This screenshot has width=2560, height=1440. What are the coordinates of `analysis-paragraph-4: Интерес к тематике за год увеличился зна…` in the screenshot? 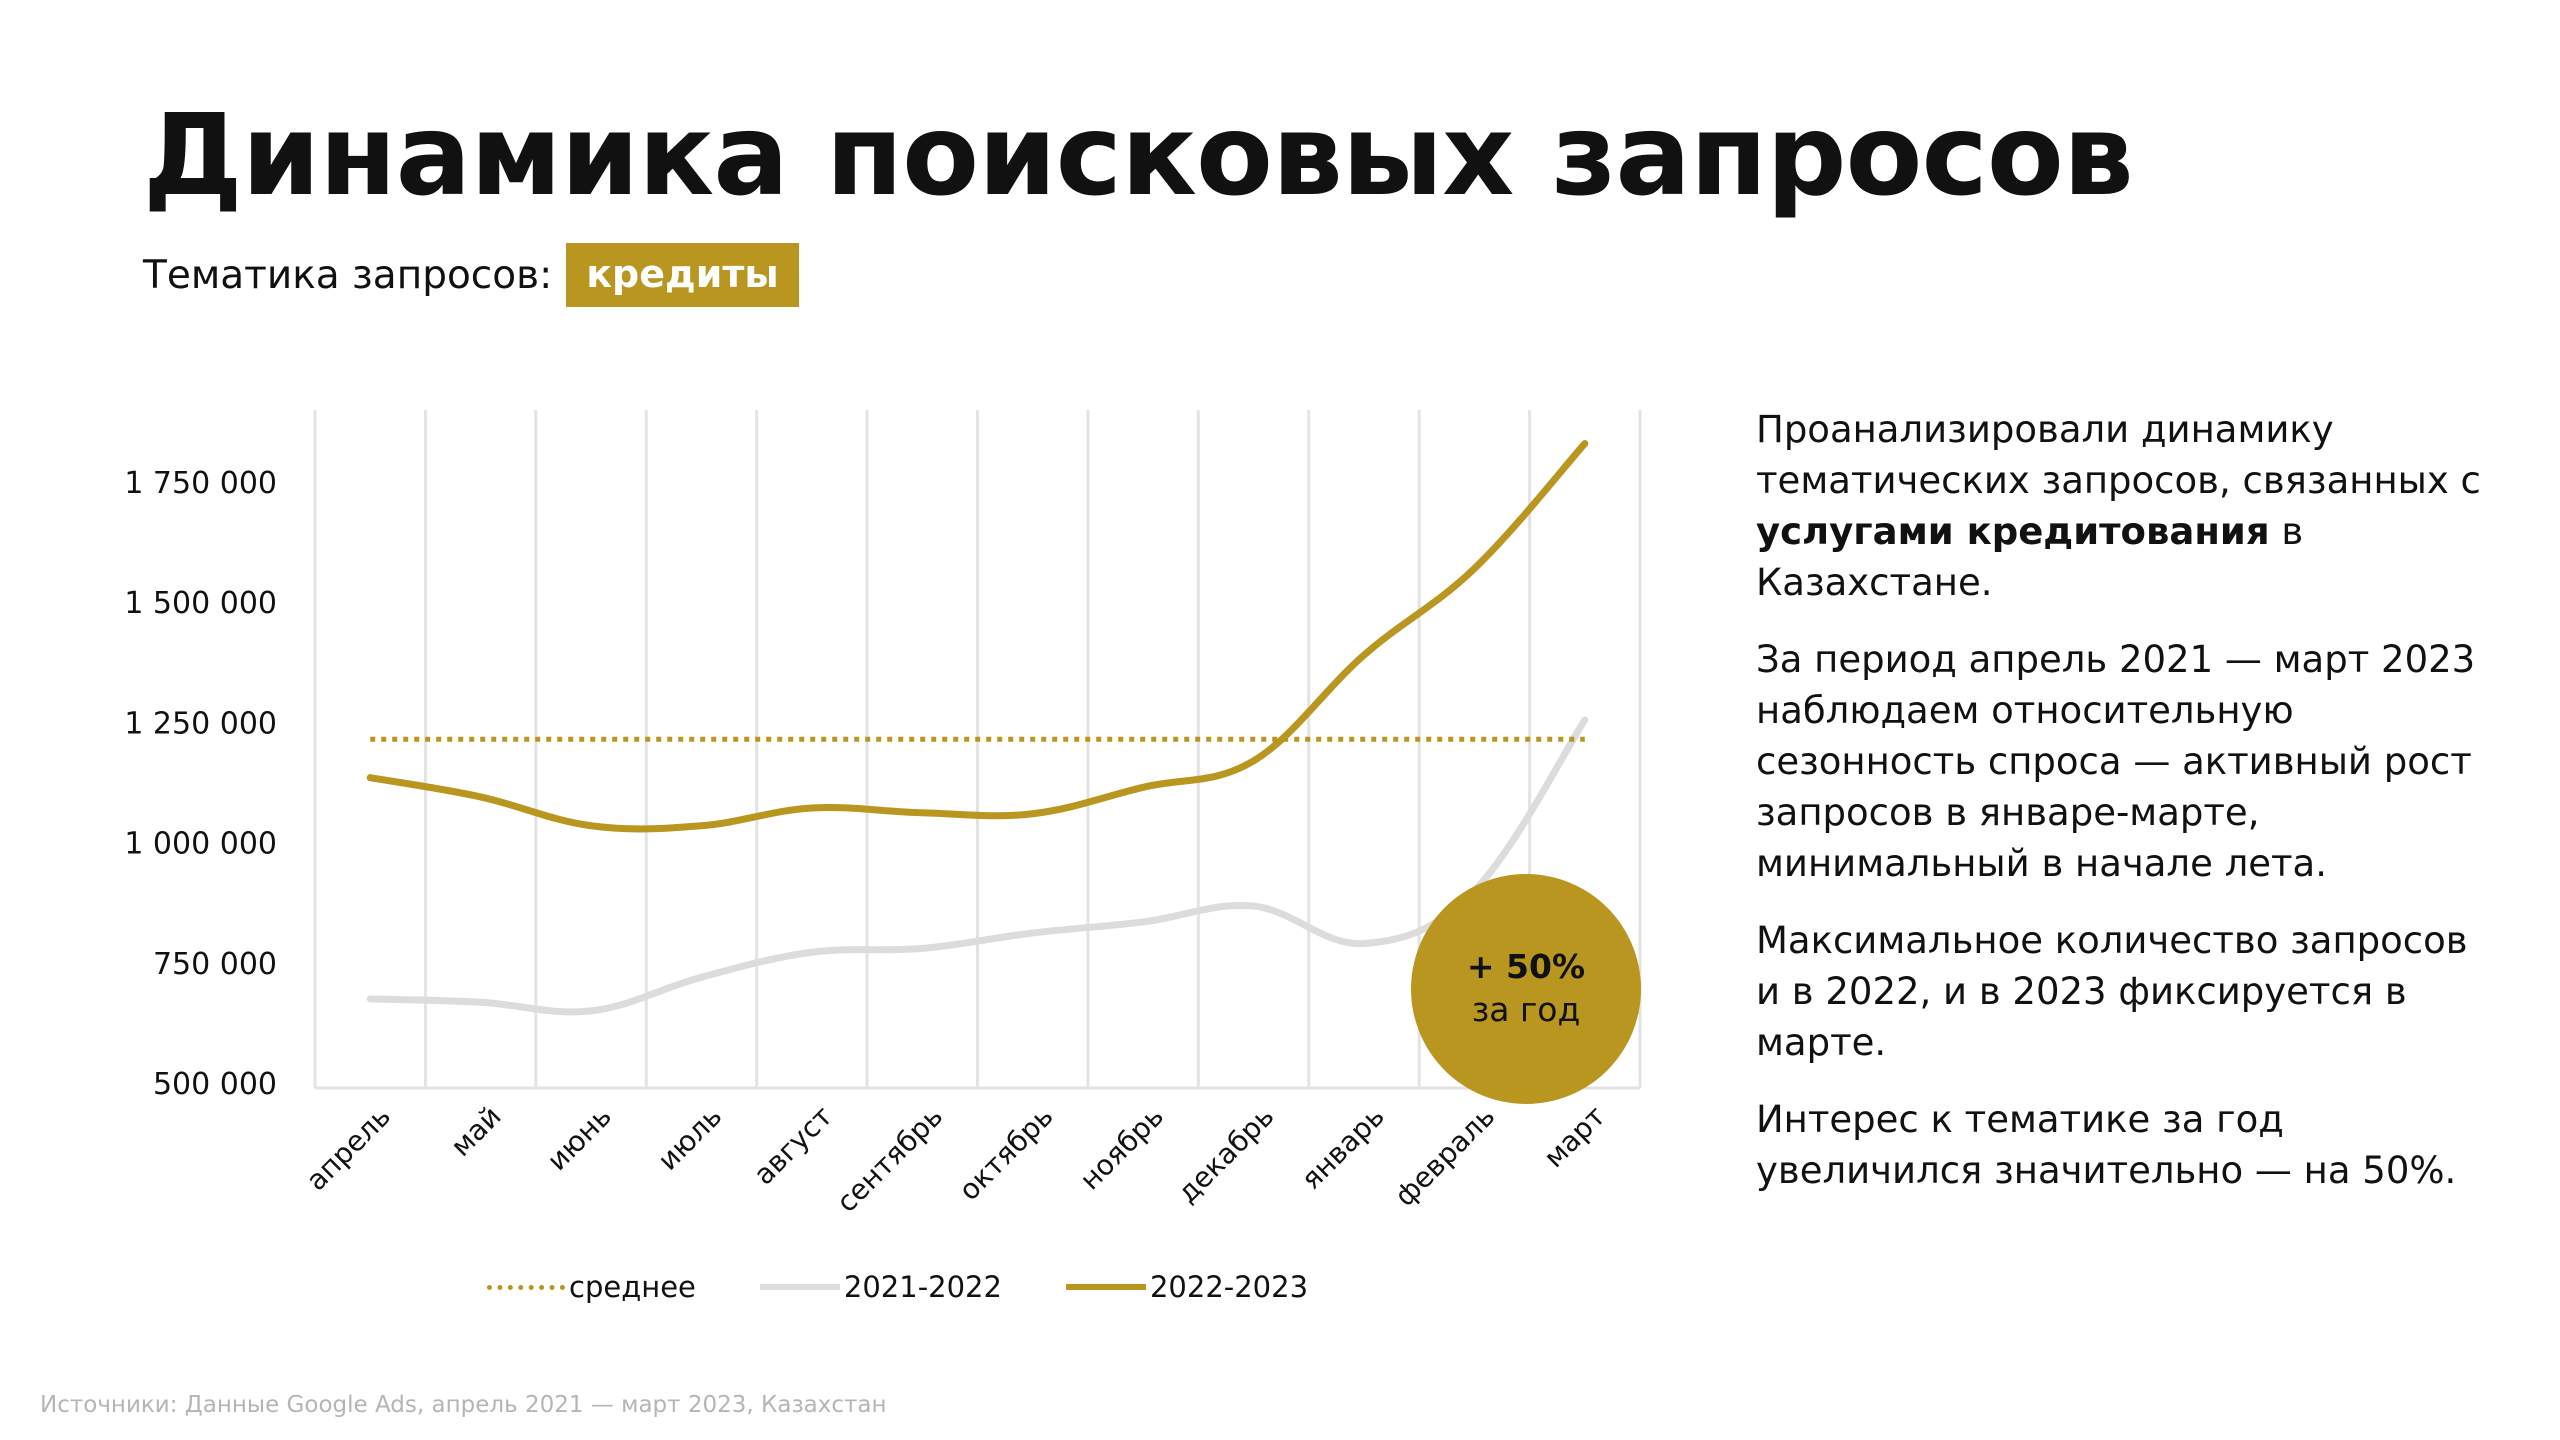 It's located at (2106, 1145).